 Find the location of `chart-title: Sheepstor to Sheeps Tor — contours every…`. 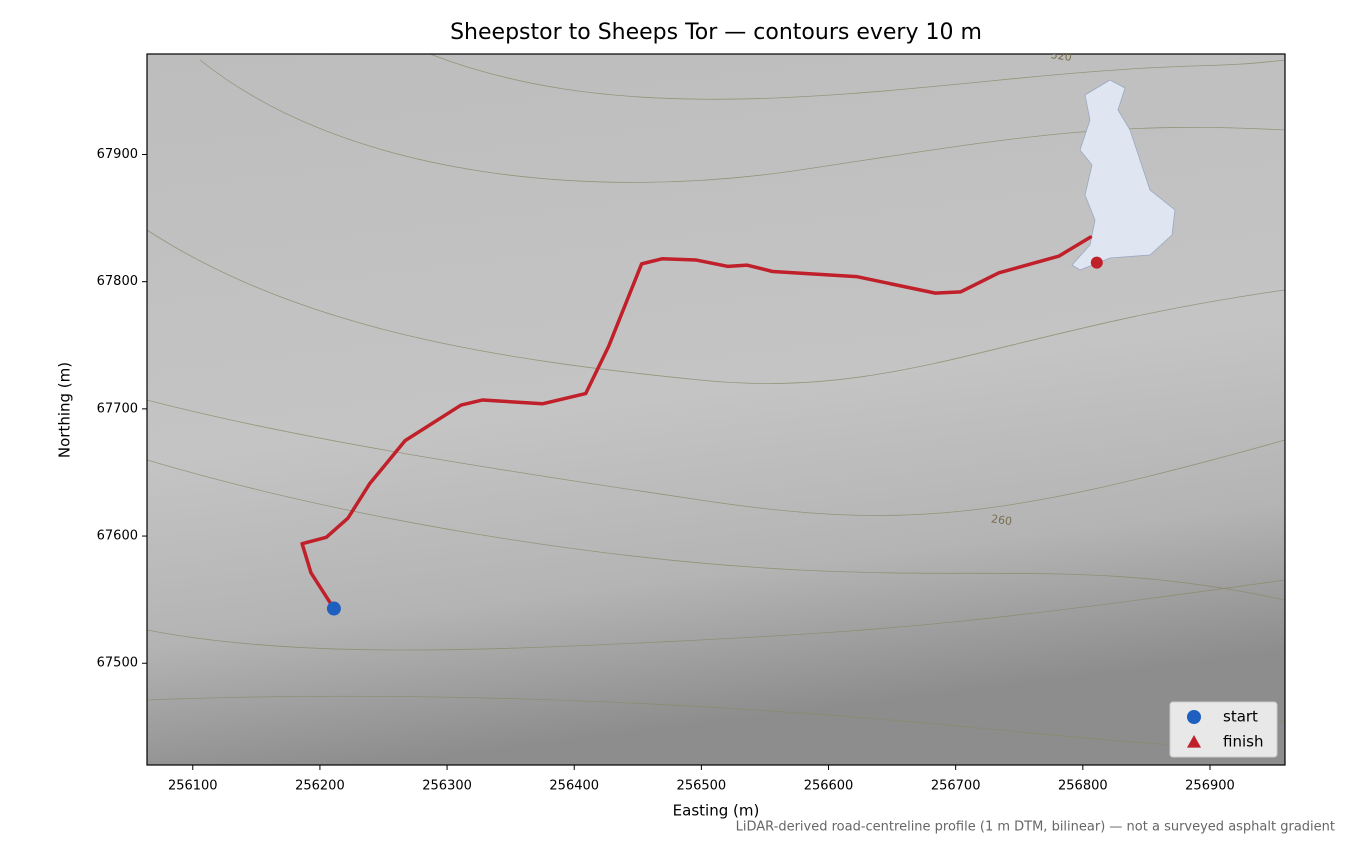

chart-title: Sheepstor to Sheeps Tor — contours every… is located at coordinates (716, 32).